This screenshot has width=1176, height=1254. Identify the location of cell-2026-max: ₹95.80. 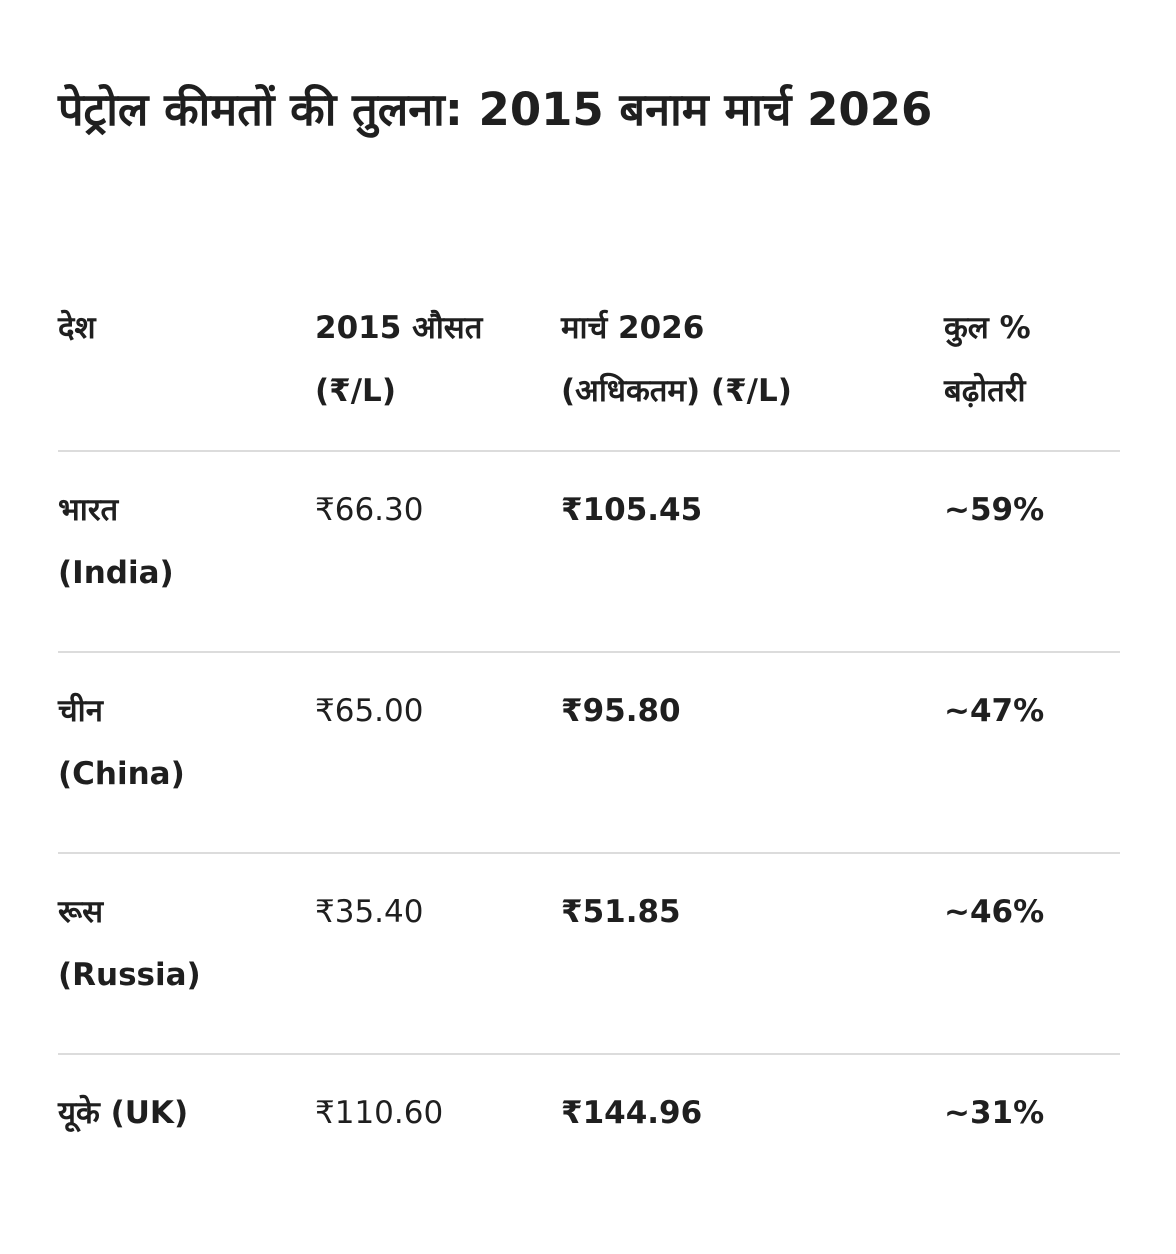
(752, 753).